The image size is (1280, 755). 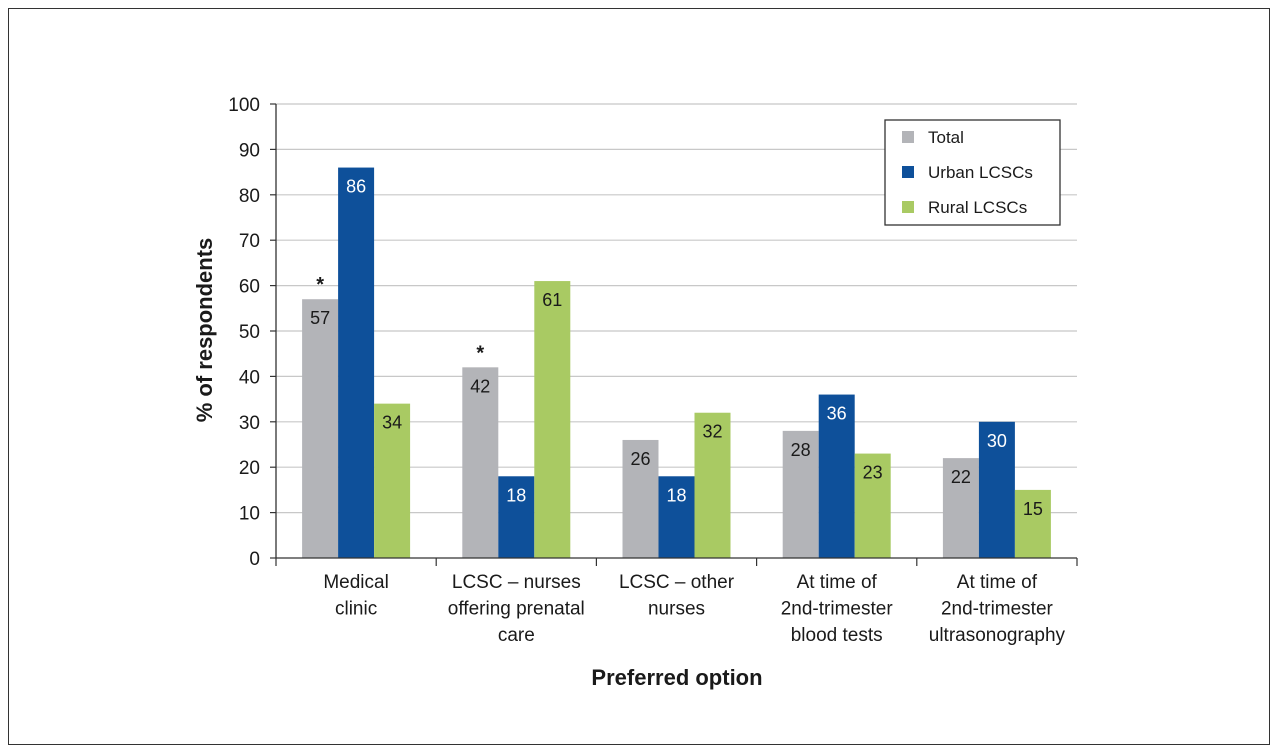 What do you see at coordinates (249, 241) in the screenshot?
I see `y-tick-label: 70` at bounding box center [249, 241].